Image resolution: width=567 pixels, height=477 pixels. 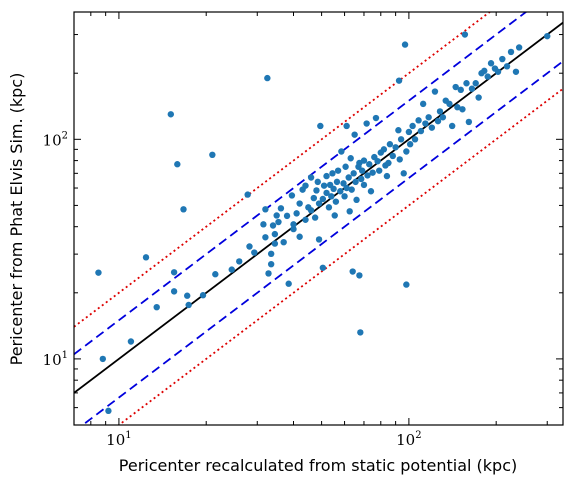 What do you see at coordinates (55, 359) in the screenshot?
I see `y-tick-label: 101` at bounding box center [55, 359].